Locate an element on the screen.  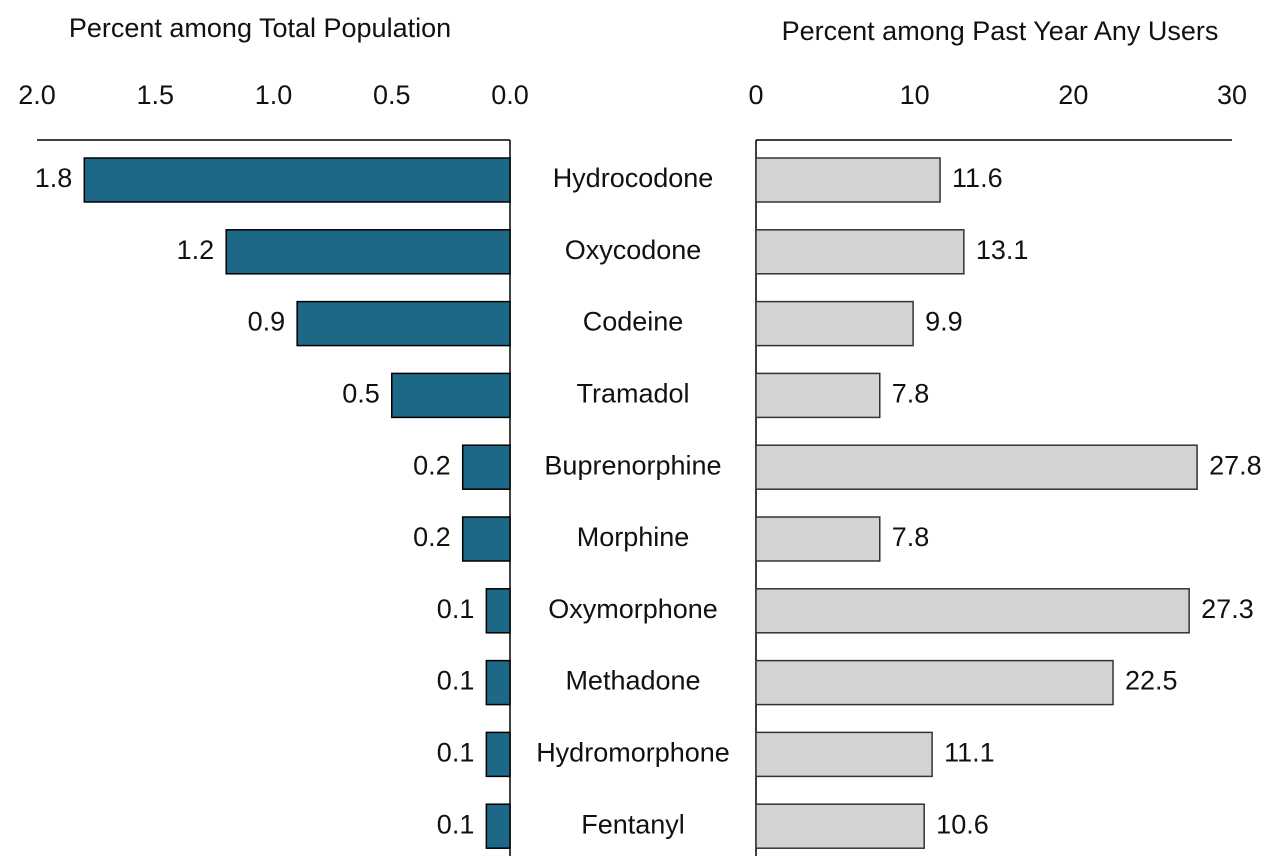
value-label: 11.1 is located at coordinates (969, 753).